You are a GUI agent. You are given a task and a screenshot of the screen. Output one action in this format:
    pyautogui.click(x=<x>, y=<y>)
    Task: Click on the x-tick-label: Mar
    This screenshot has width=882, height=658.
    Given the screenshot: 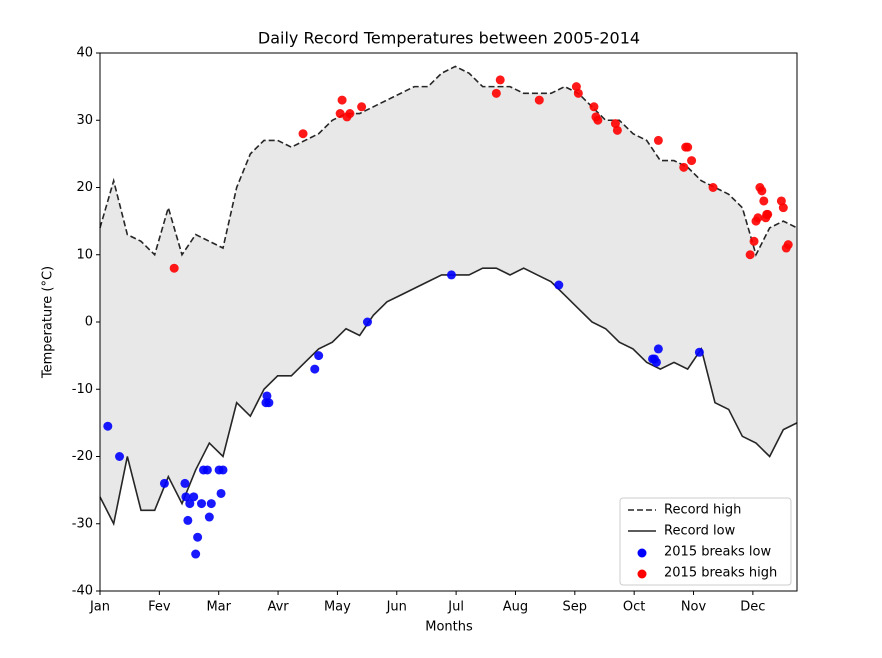 What is the action you would take?
    pyautogui.click(x=218, y=607)
    